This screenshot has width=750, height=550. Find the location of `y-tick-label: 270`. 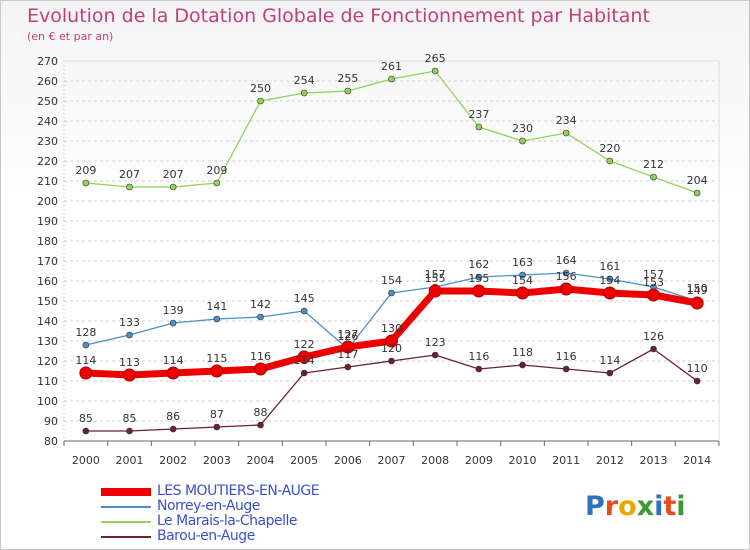

y-tick-label: 270 is located at coordinates (47, 61).